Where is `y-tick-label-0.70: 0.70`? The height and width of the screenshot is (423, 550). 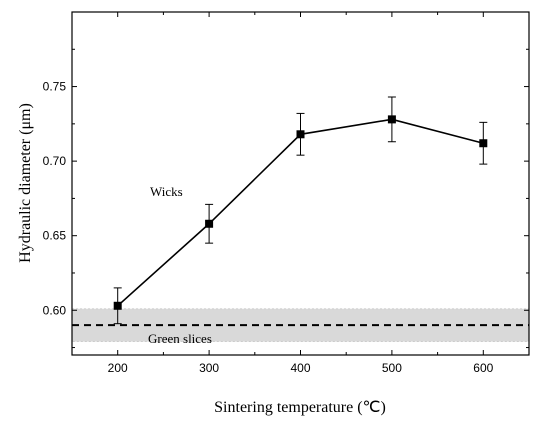 y-tick-label-0.70: 0.70 is located at coordinates (55, 161).